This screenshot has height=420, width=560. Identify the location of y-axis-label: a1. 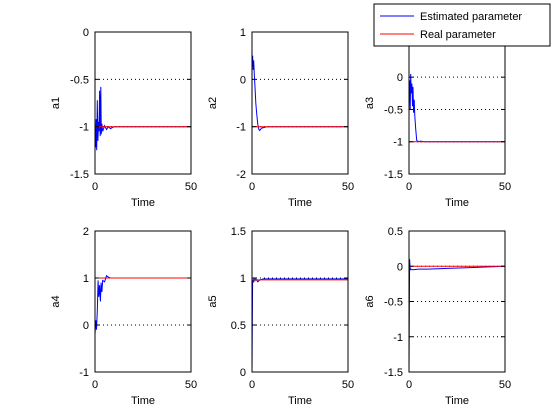
(56, 103).